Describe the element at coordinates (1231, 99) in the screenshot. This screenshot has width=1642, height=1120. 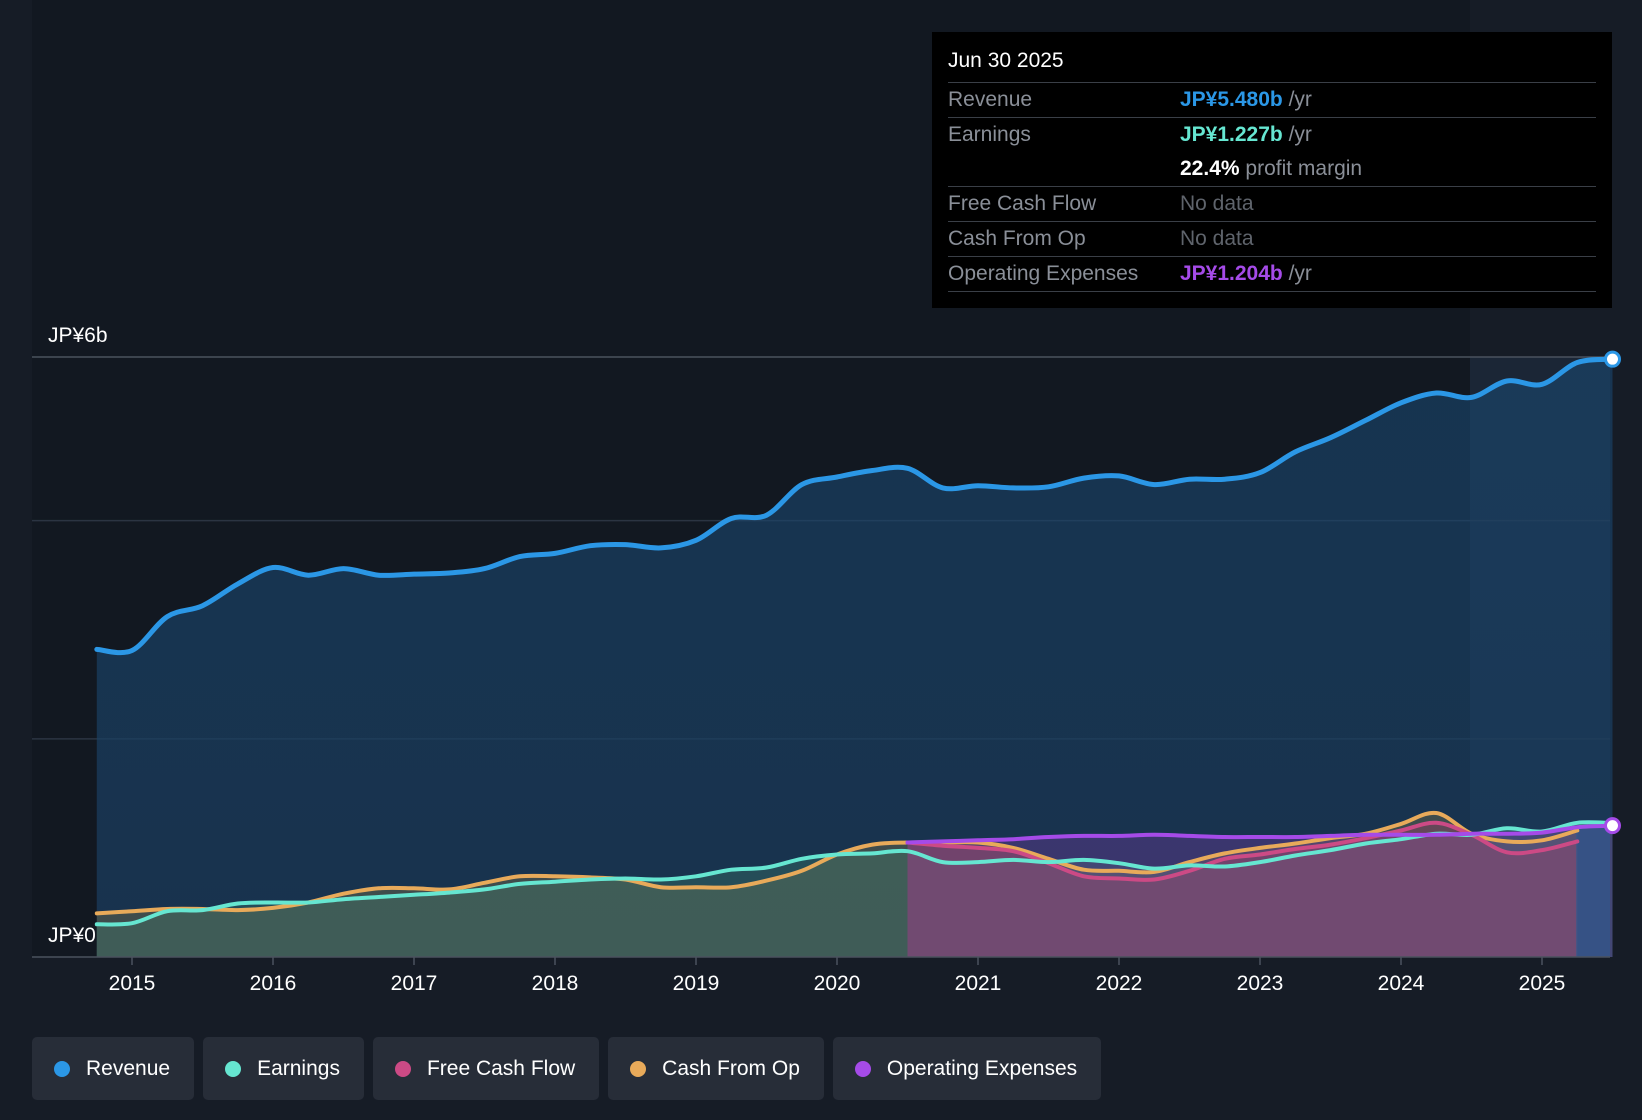
I see `tooltip-revenue-value: JP¥5.480b` at that location.